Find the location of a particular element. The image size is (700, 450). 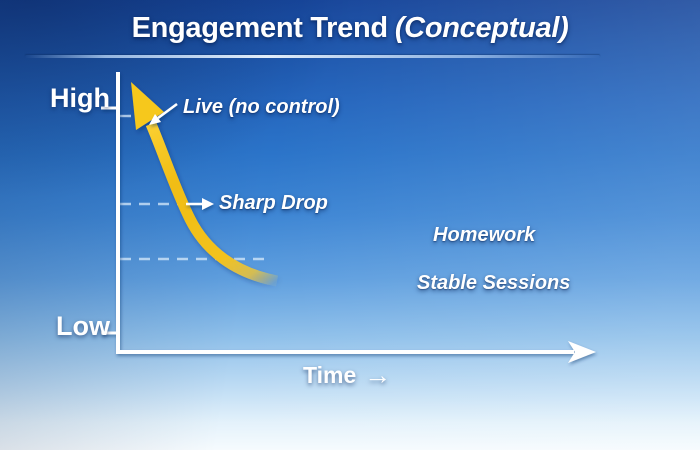

live-curve-arrowhead-icon is located at coordinates (147, 106).